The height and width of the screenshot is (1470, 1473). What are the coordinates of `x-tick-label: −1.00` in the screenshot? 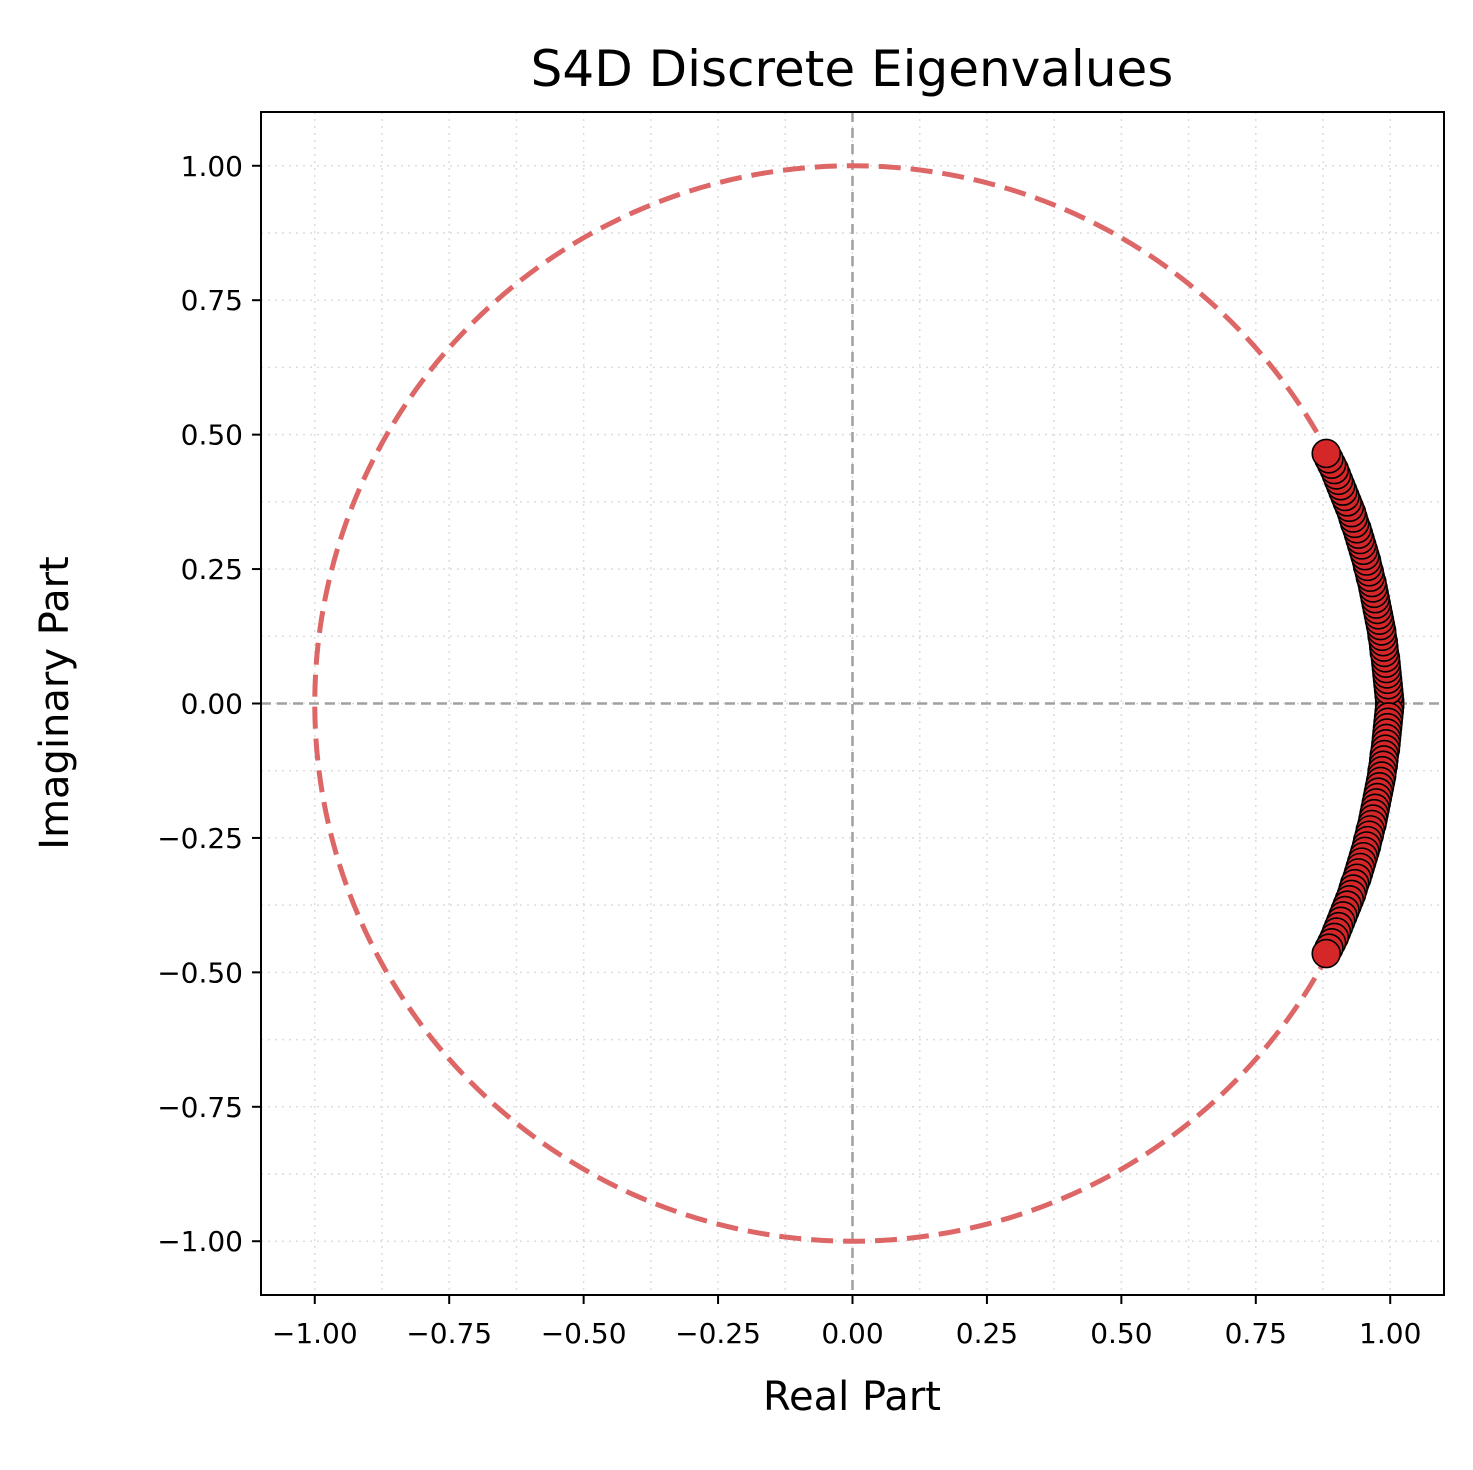 It's located at (315, 1333).